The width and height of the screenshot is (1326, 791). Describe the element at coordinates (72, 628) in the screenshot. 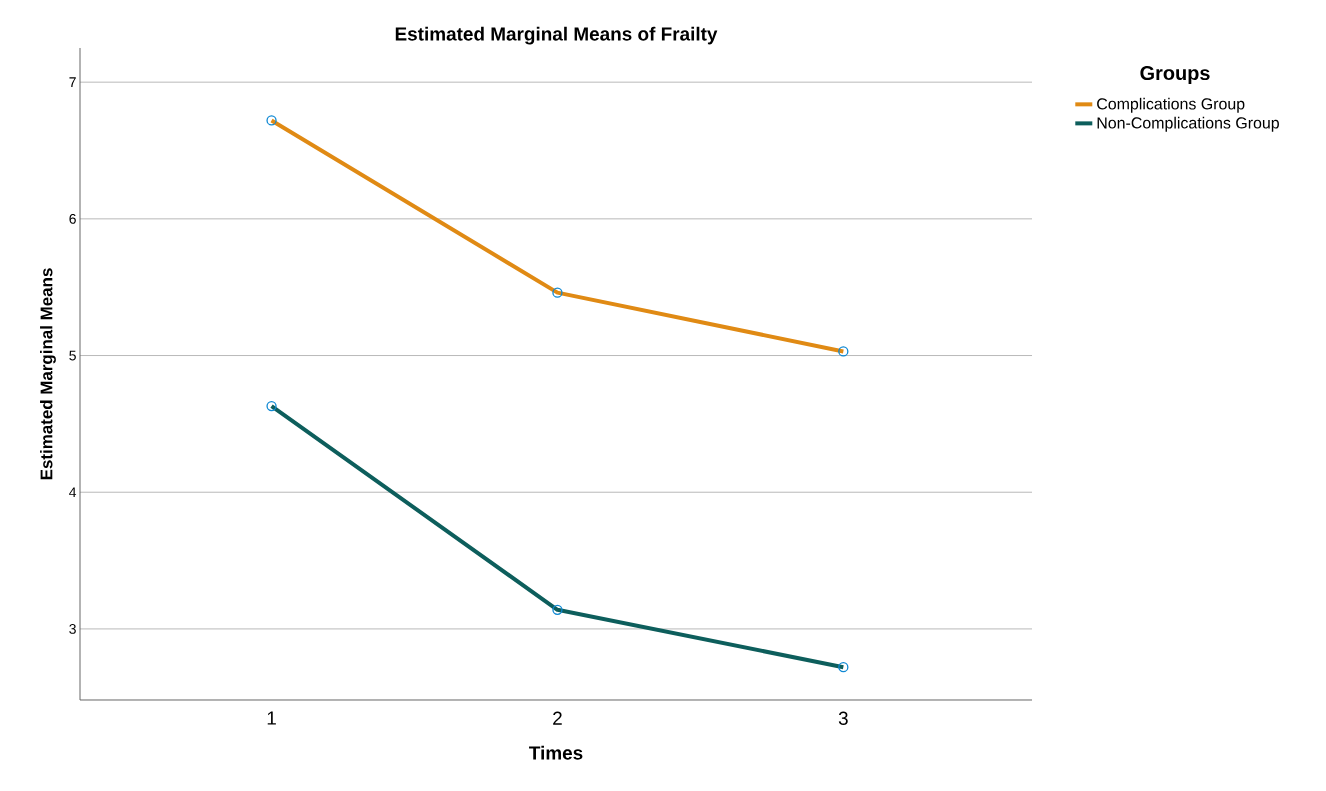

I see `y-tick-label: 3` at that location.